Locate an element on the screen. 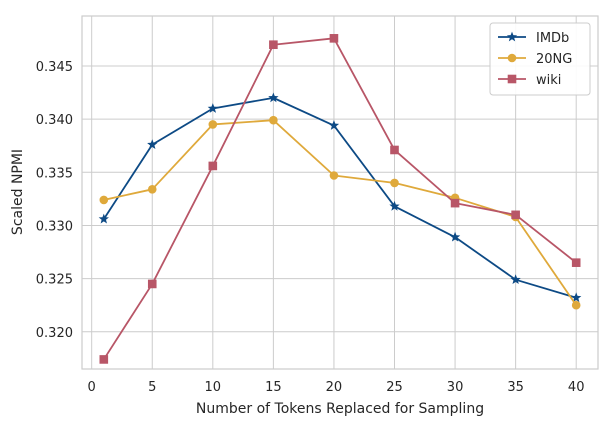 The width and height of the screenshot is (607, 426). legend-label-20ng: 20NG is located at coordinates (554, 59).